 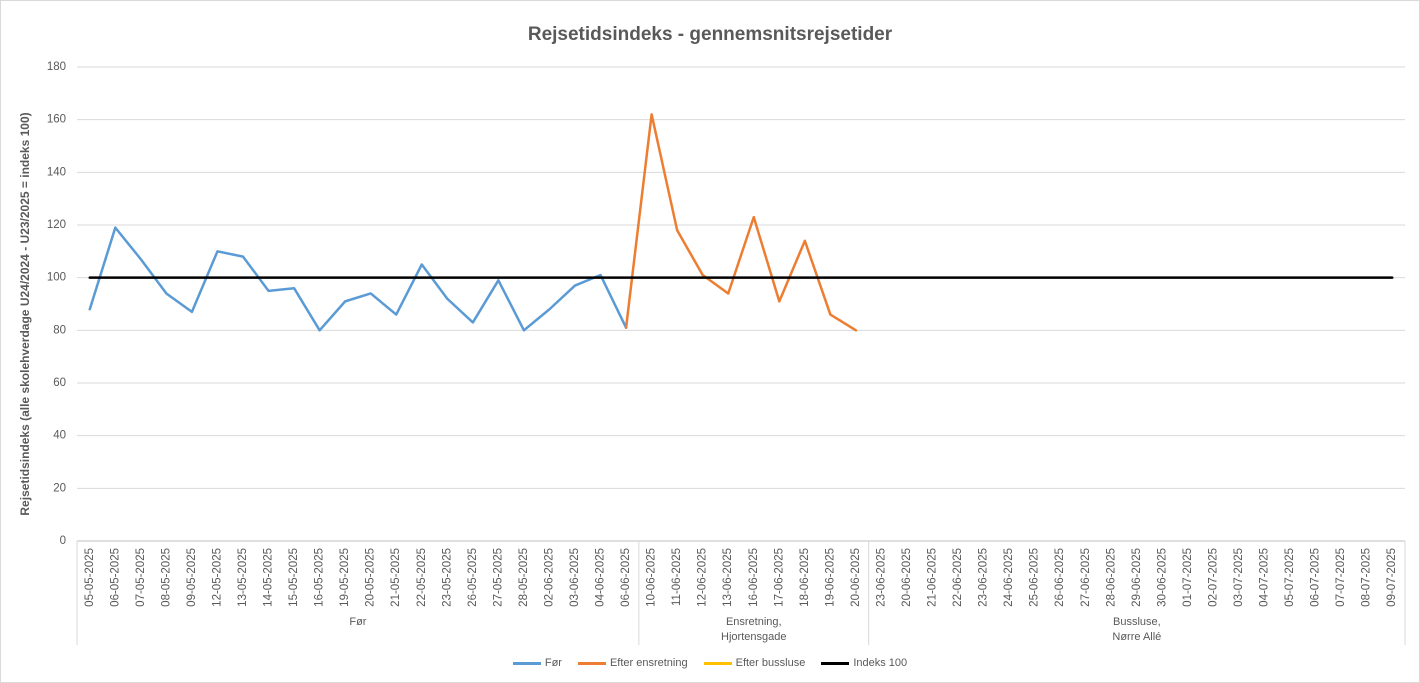 I want to click on x-tick-label: 25-06-2025, so click(x=1035, y=577).